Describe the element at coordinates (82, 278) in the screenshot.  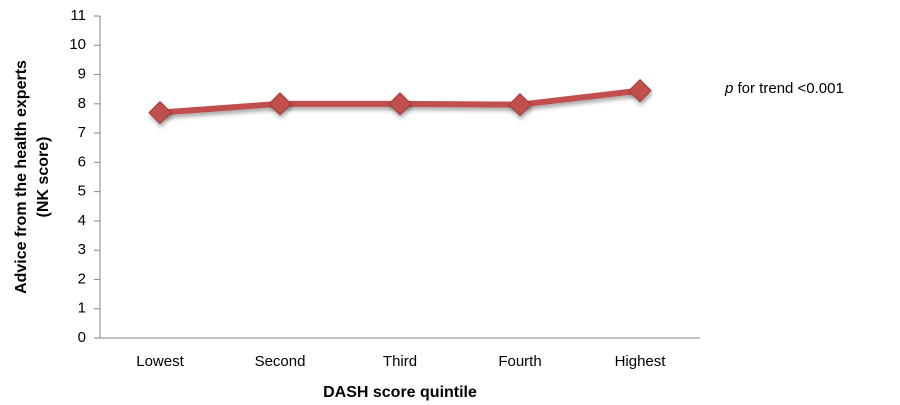
I see `y-tick-label: 2` at that location.